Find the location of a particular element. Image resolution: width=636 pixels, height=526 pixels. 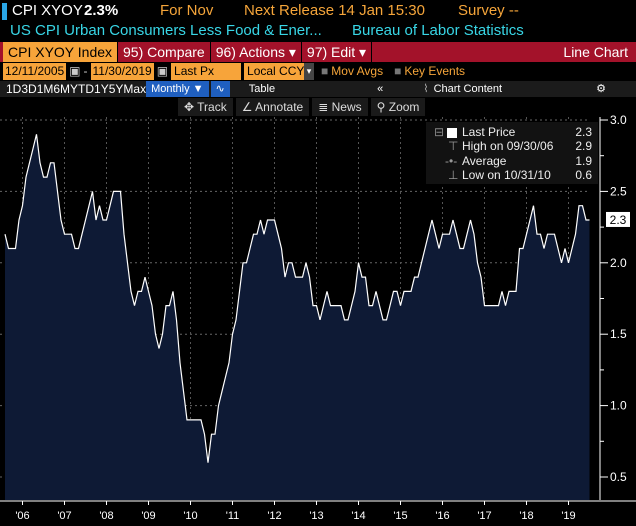

x-tick-label: '19 is located at coordinates (568, 516).